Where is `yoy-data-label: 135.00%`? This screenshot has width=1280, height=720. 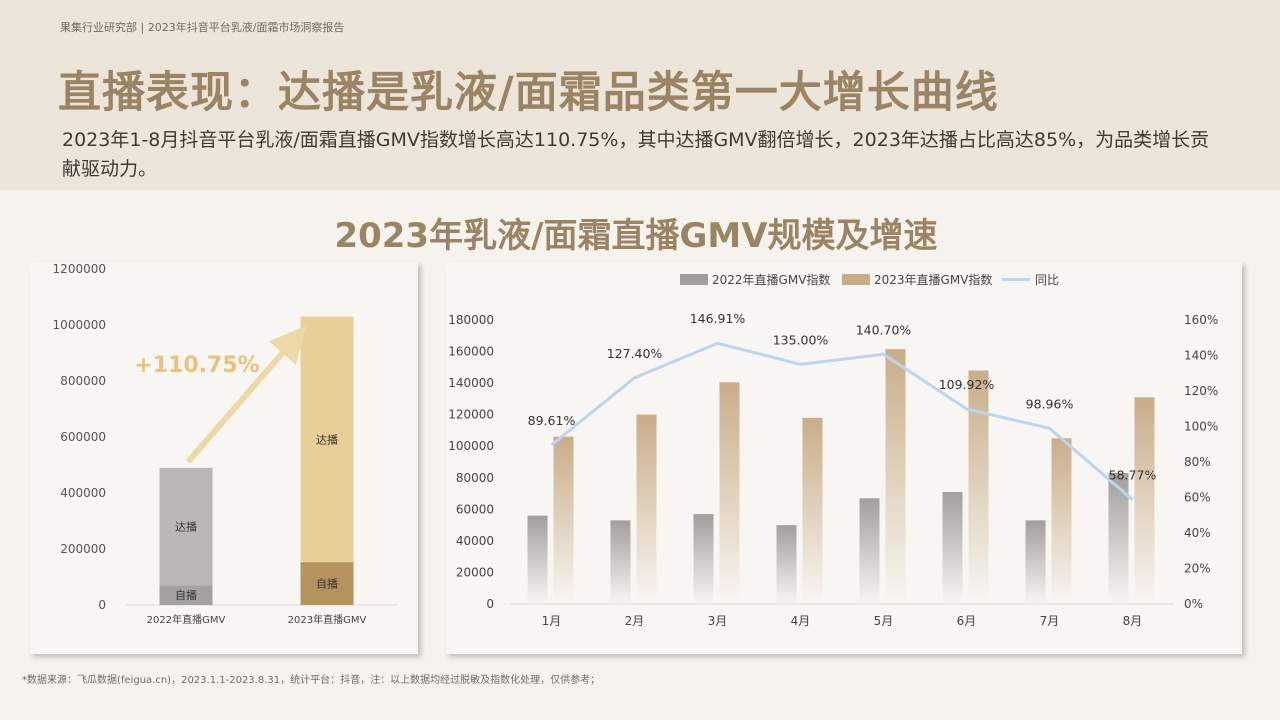
yoy-data-label: 135.00% is located at coordinates (801, 339).